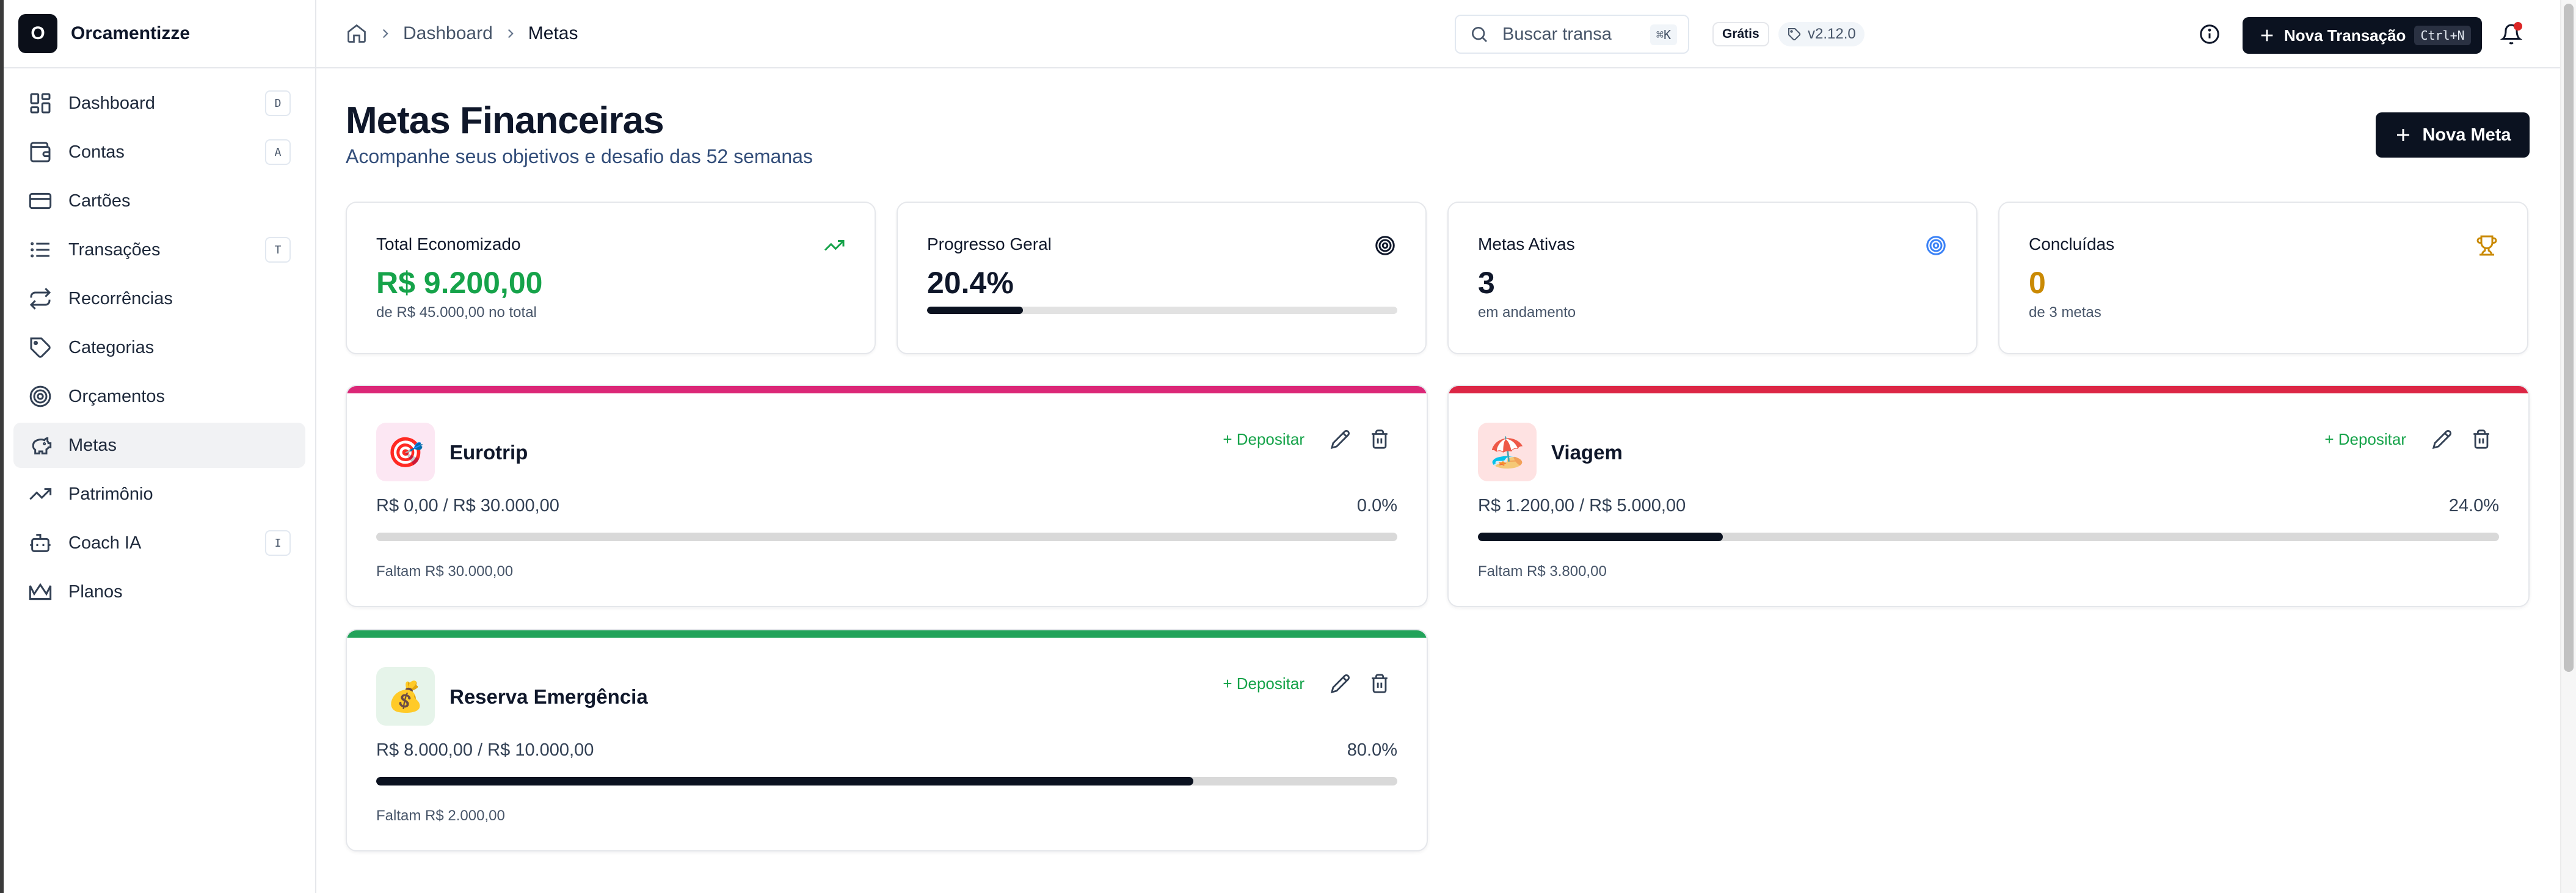  I want to click on overall-progress-bar, so click(1162, 311).